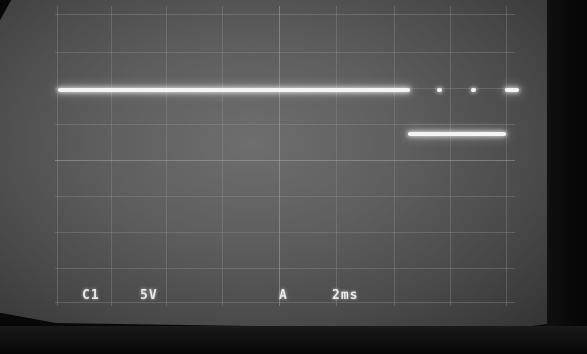 The image size is (587, 354). Describe the element at coordinates (567, 177) in the screenshot. I see `bezel-right` at that location.